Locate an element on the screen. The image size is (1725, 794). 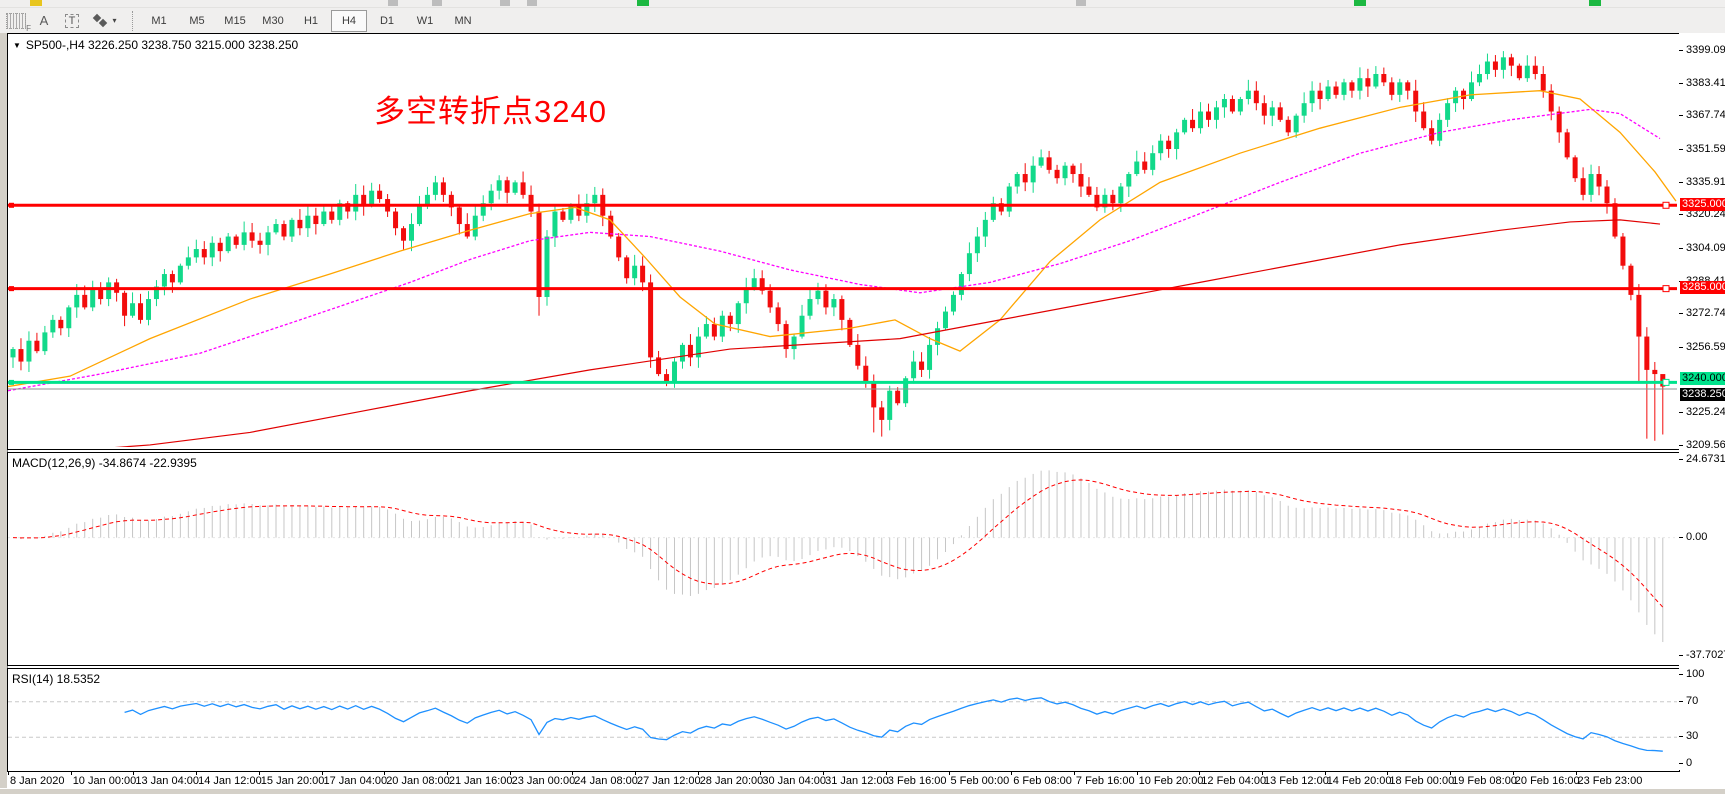
time-tick-label: 18 Feb 00:00 is located at coordinates (1422, 781).